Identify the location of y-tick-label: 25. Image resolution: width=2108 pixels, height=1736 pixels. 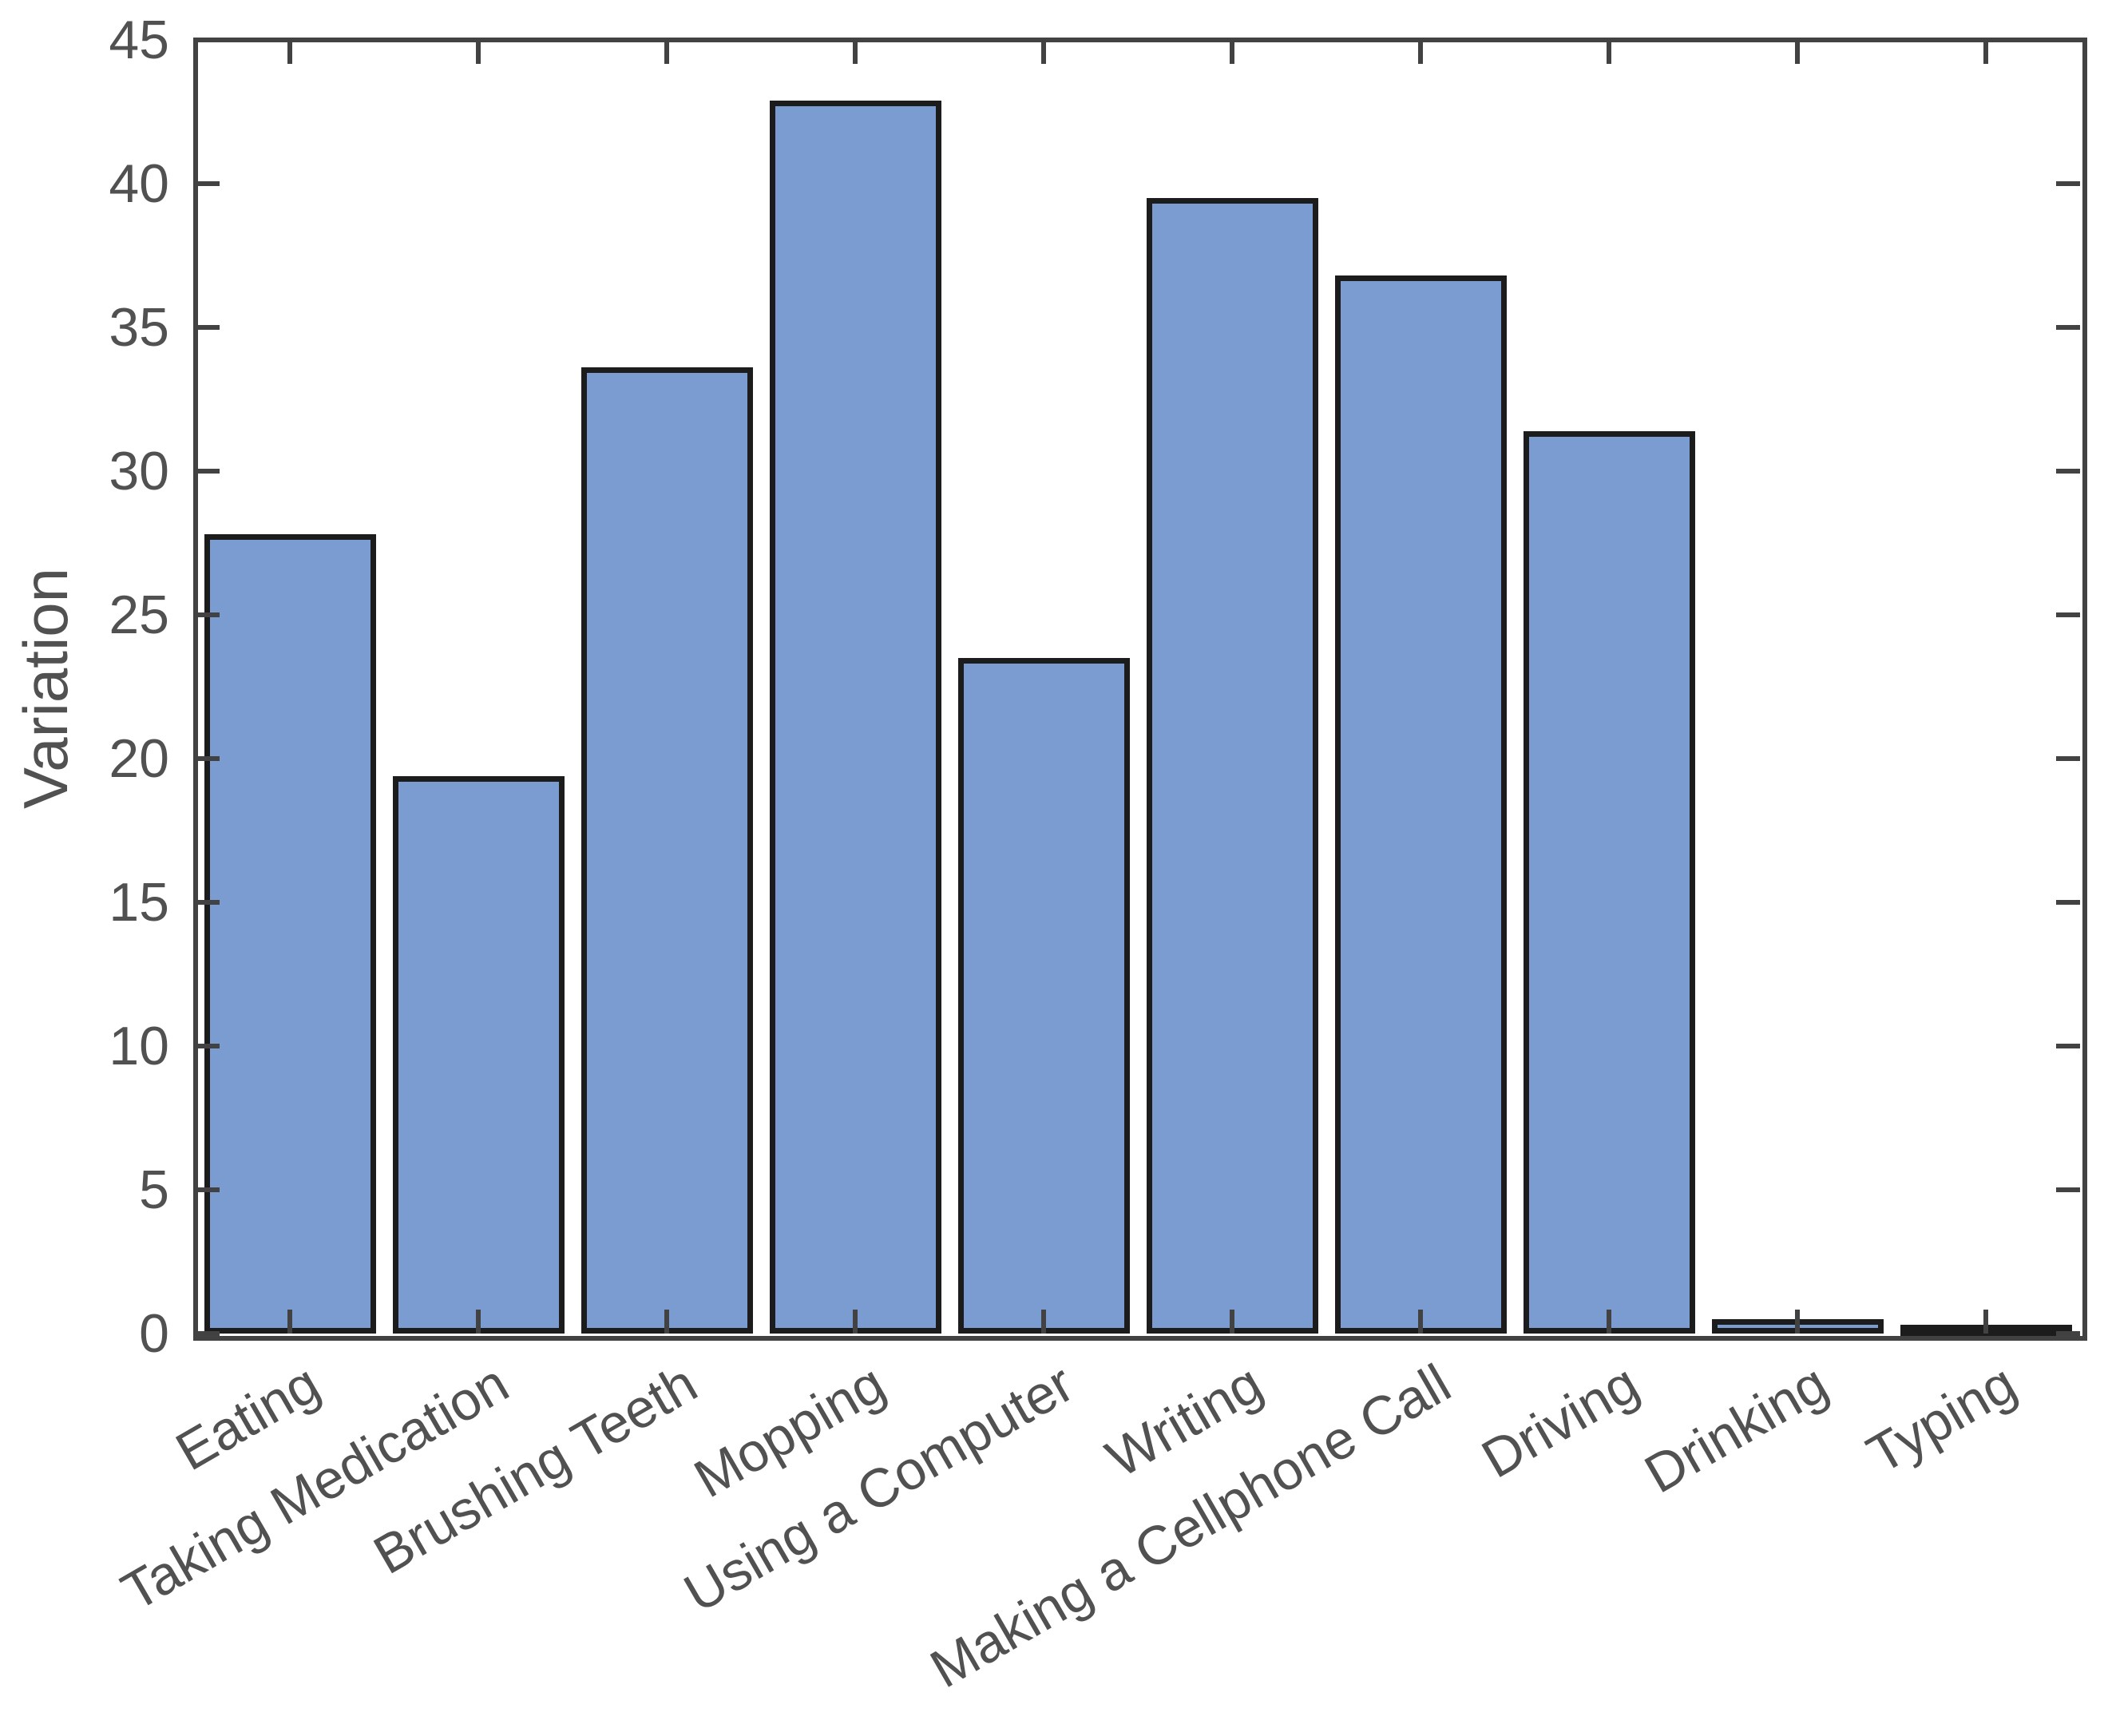
(139, 615).